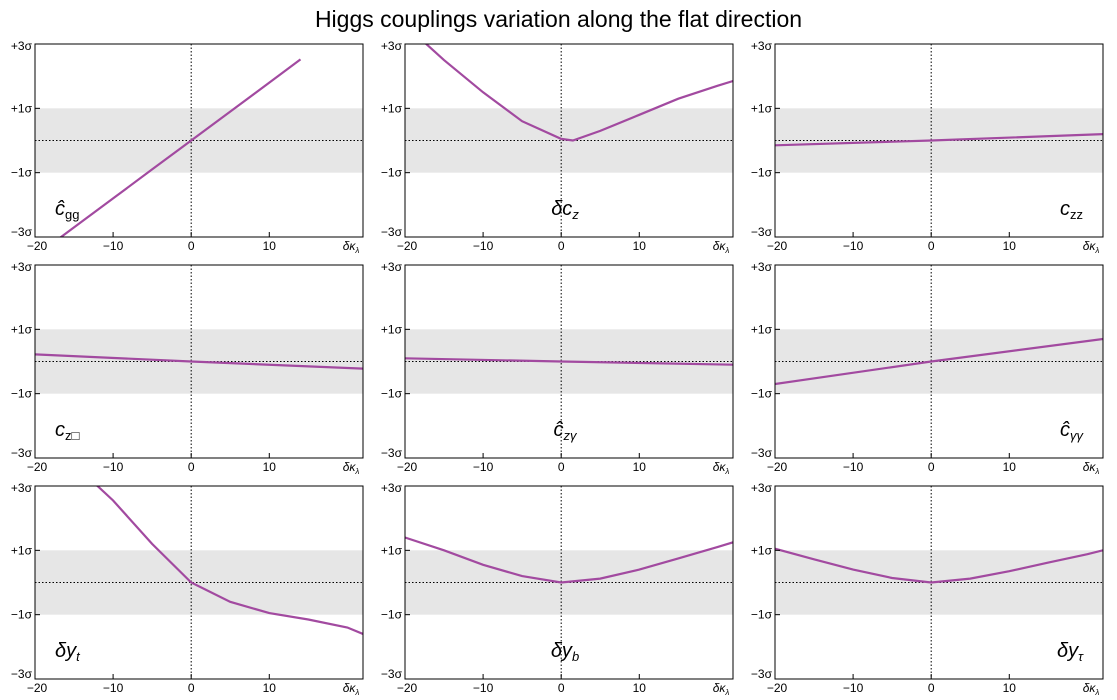 This screenshot has width=1117, height=700. I want to click on panel-label: ĉγγ, so click(1072, 431).